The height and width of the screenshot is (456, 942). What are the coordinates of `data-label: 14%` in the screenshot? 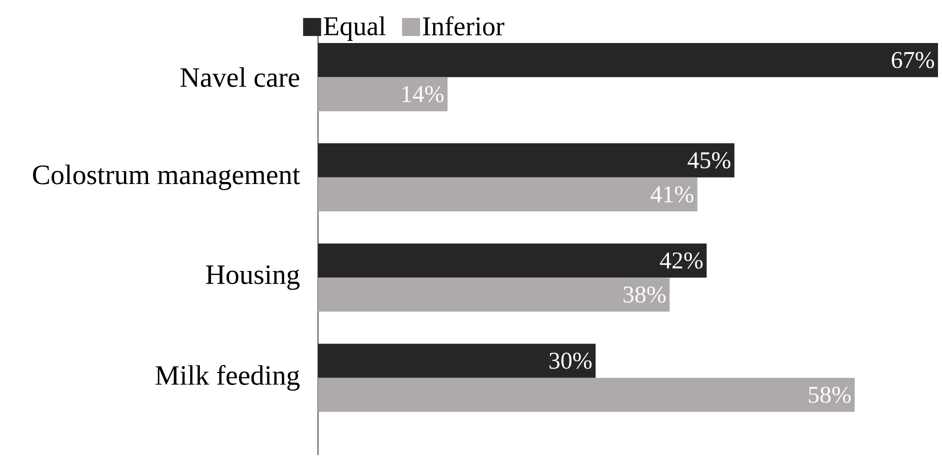 It's located at (423, 94).